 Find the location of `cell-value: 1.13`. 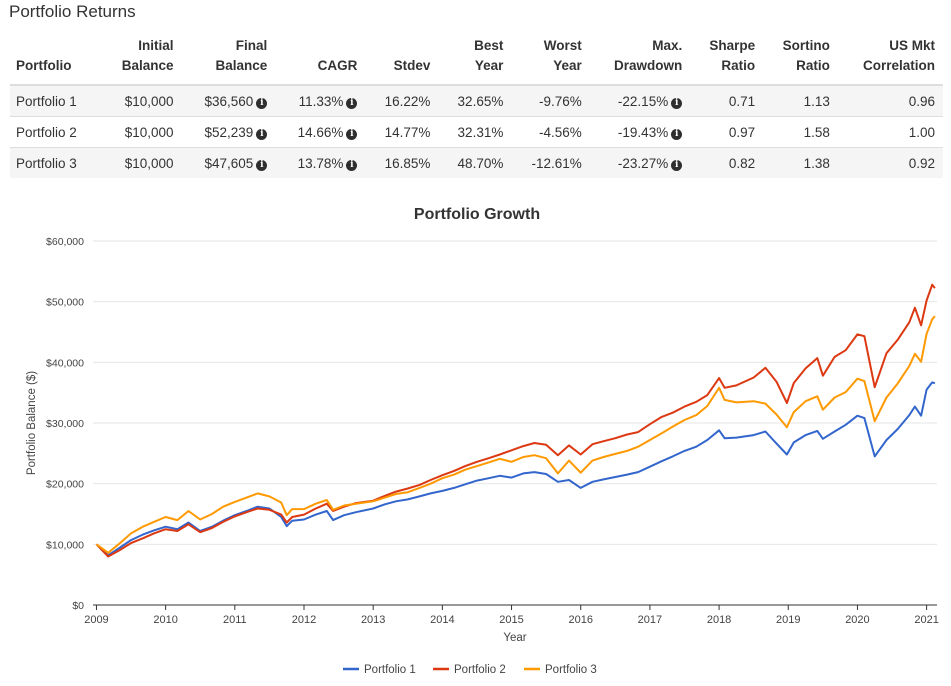

cell-value: 1.13 is located at coordinates (816, 101).